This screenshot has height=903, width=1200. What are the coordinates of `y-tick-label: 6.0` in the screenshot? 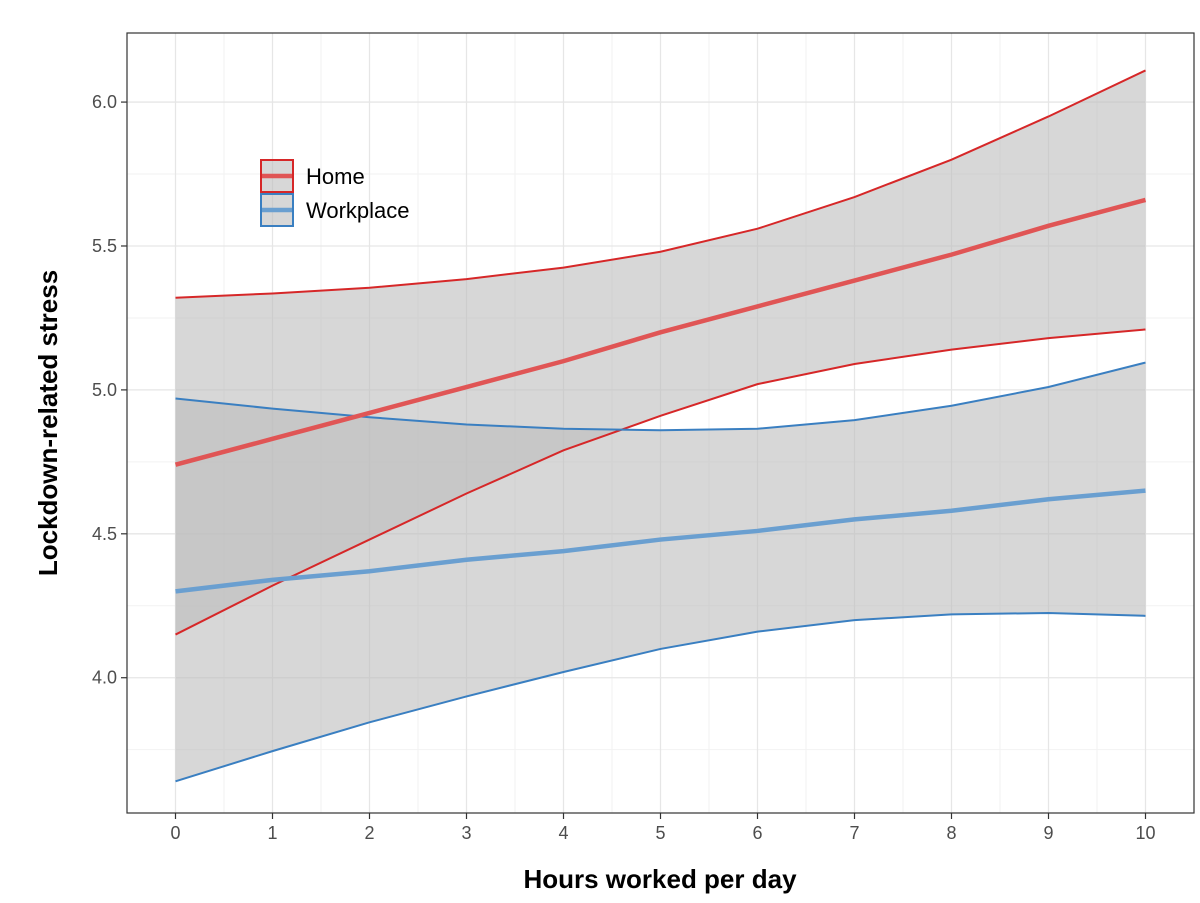 It's located at (104, 102).